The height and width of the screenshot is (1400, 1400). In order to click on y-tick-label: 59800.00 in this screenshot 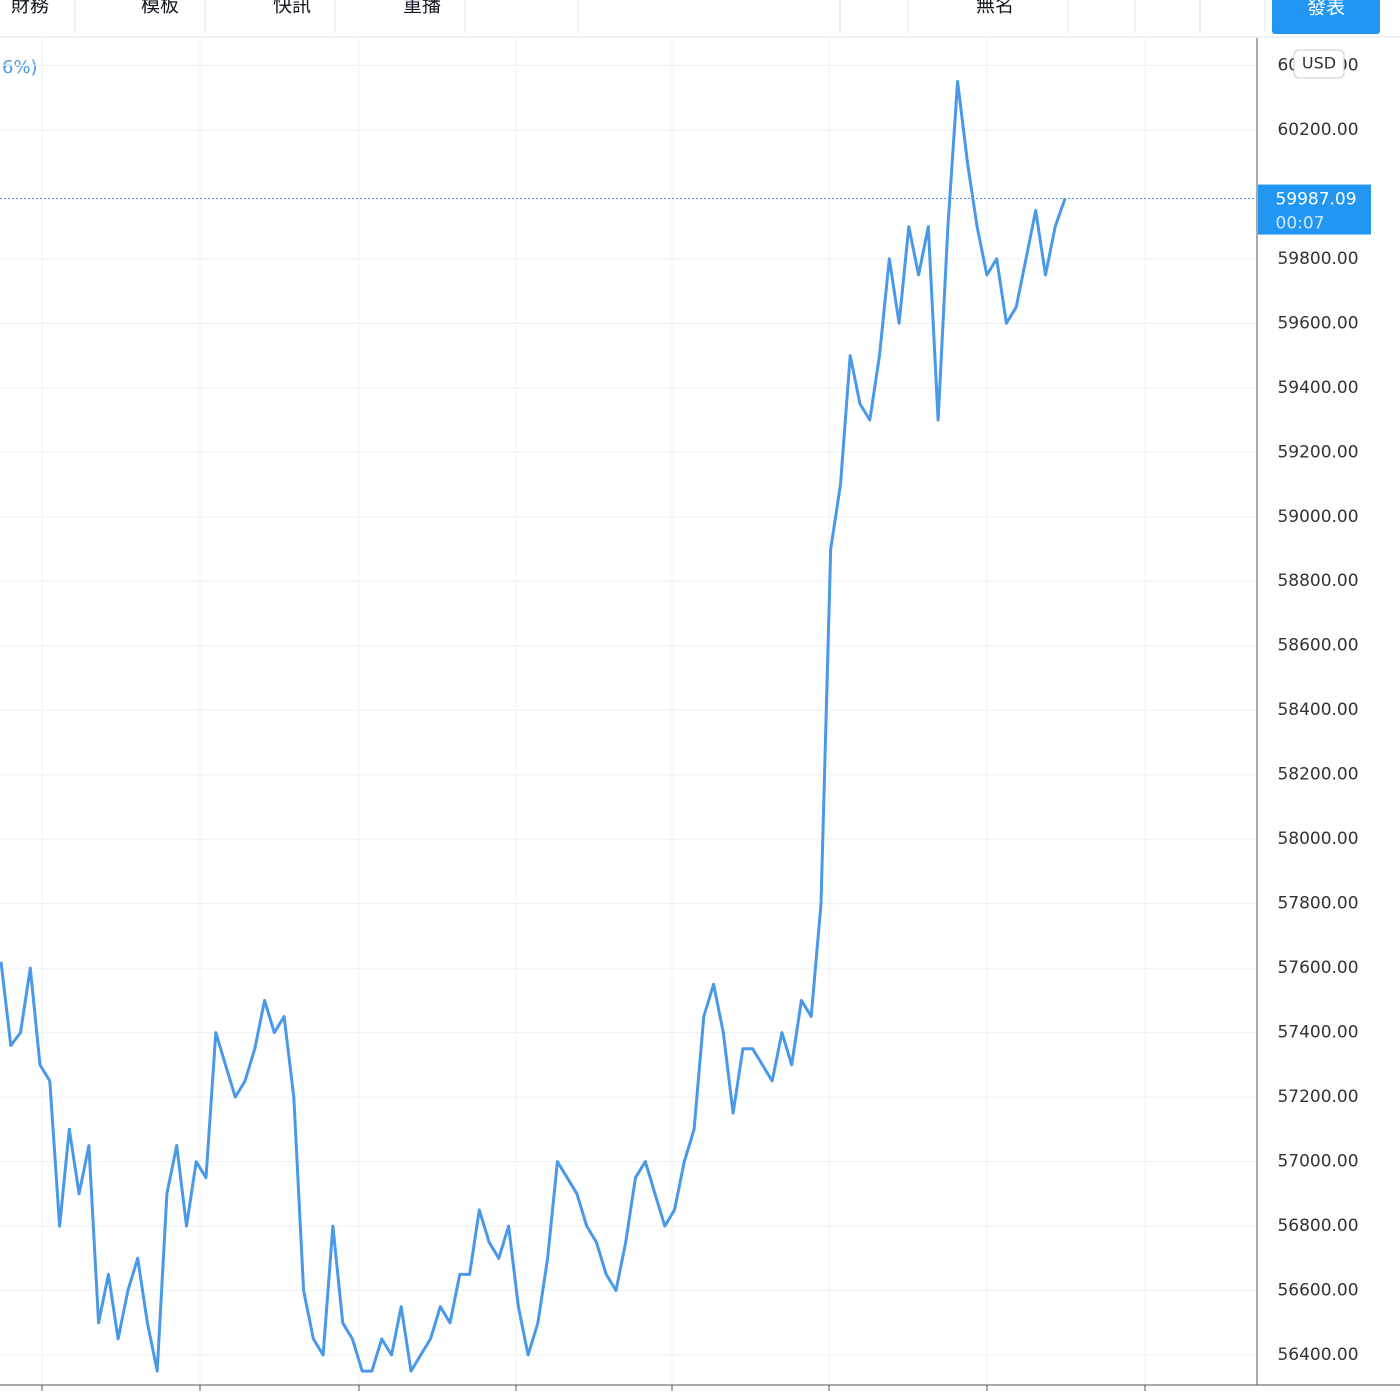, I will do `click(1317, 259)`.